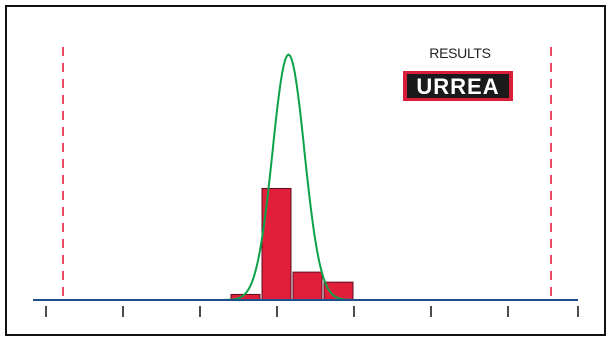 This screenshot has width=613, height=342. I want to click on brand-logo-text: URREA, so click(457, 86).